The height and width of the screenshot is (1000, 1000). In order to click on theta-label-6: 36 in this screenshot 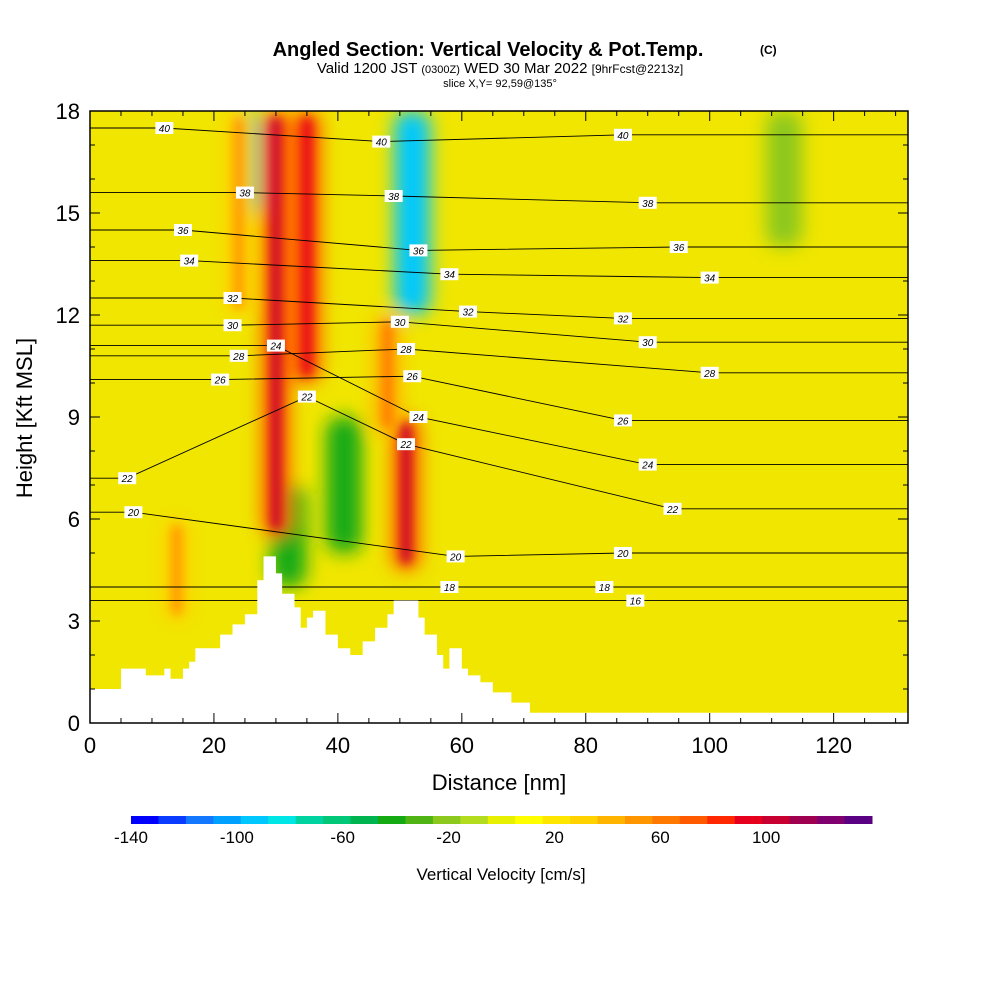, I will do `click(182, 230)`.